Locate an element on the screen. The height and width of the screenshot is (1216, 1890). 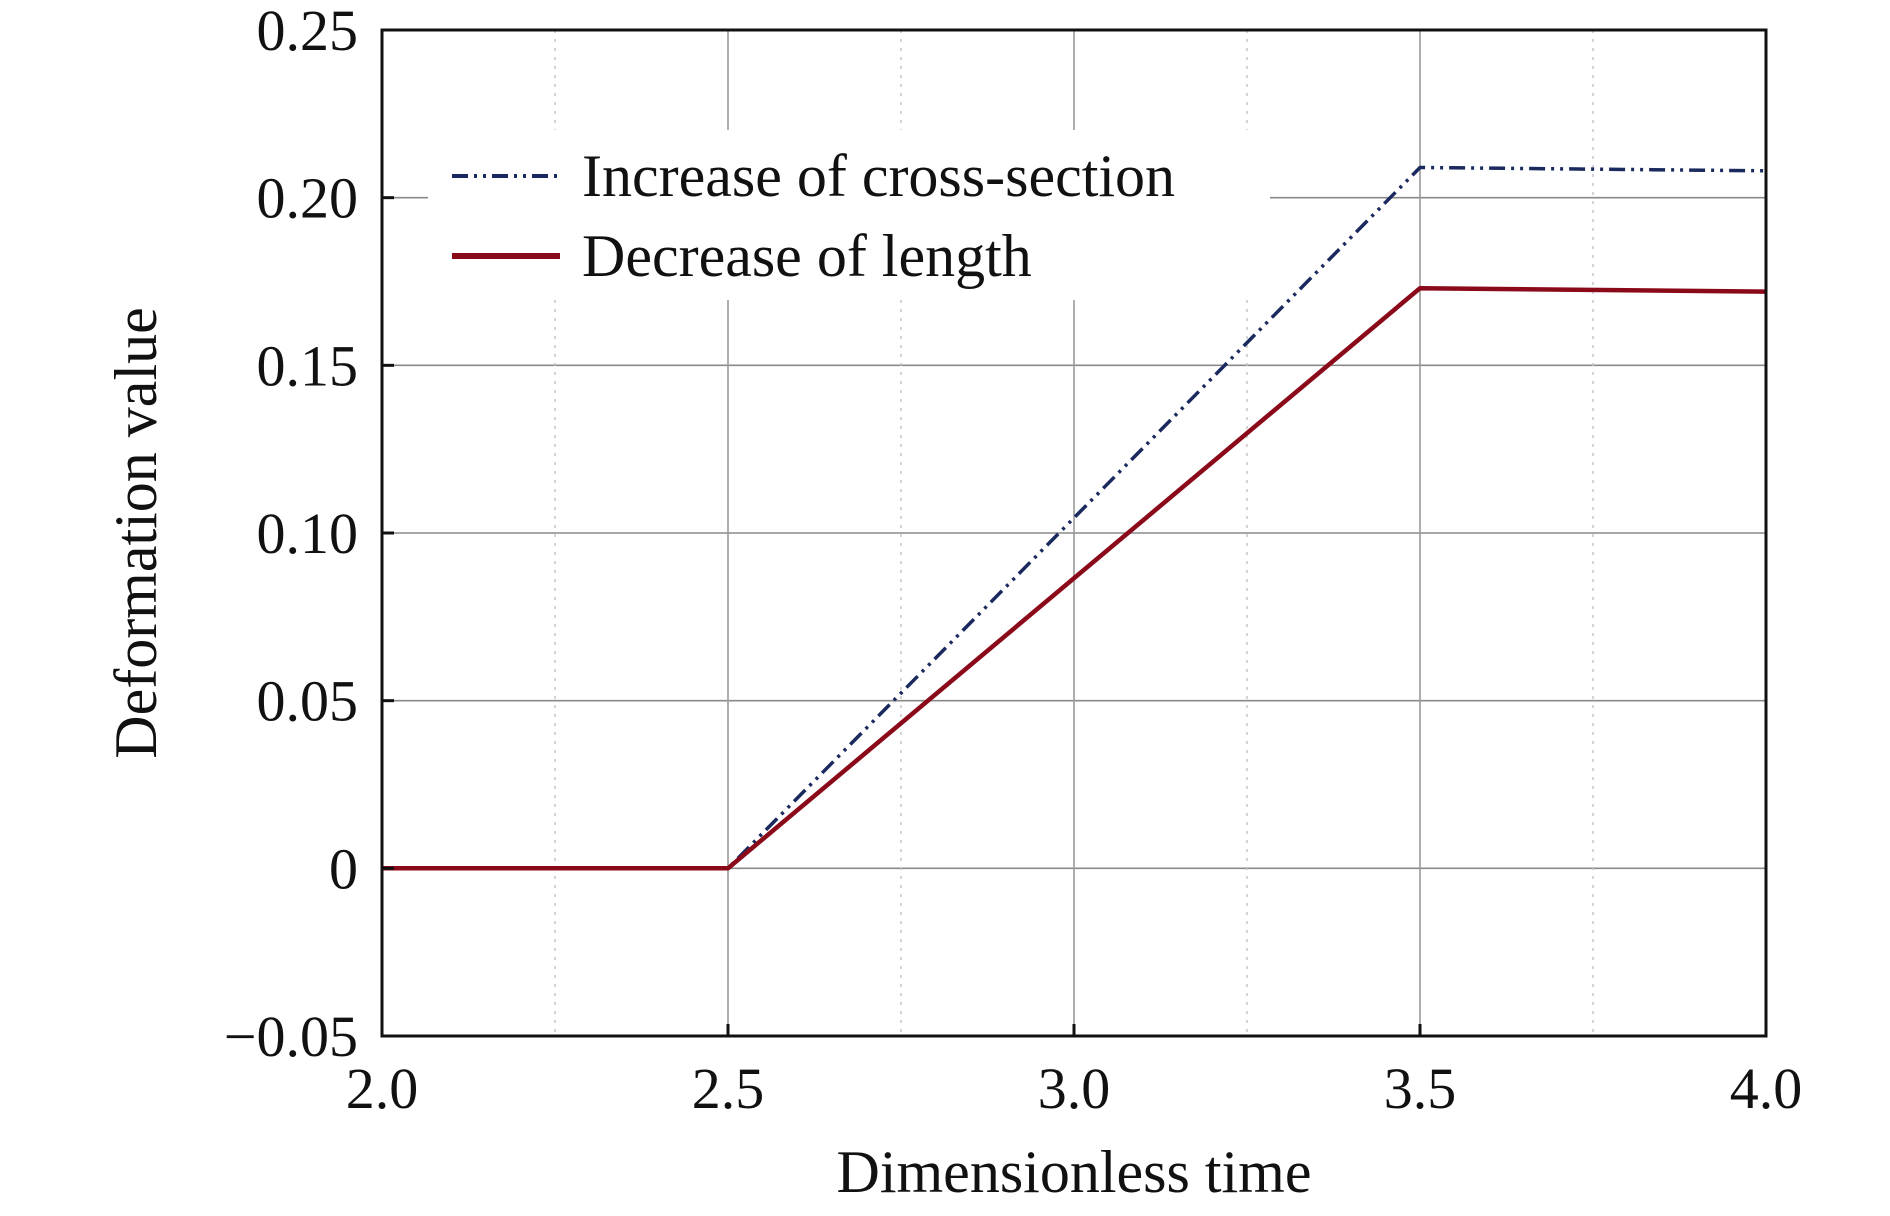
x-tick-labels: 2.0 2.5 3.0 3.5 4.0 is located at coordinates (1074, 1088).